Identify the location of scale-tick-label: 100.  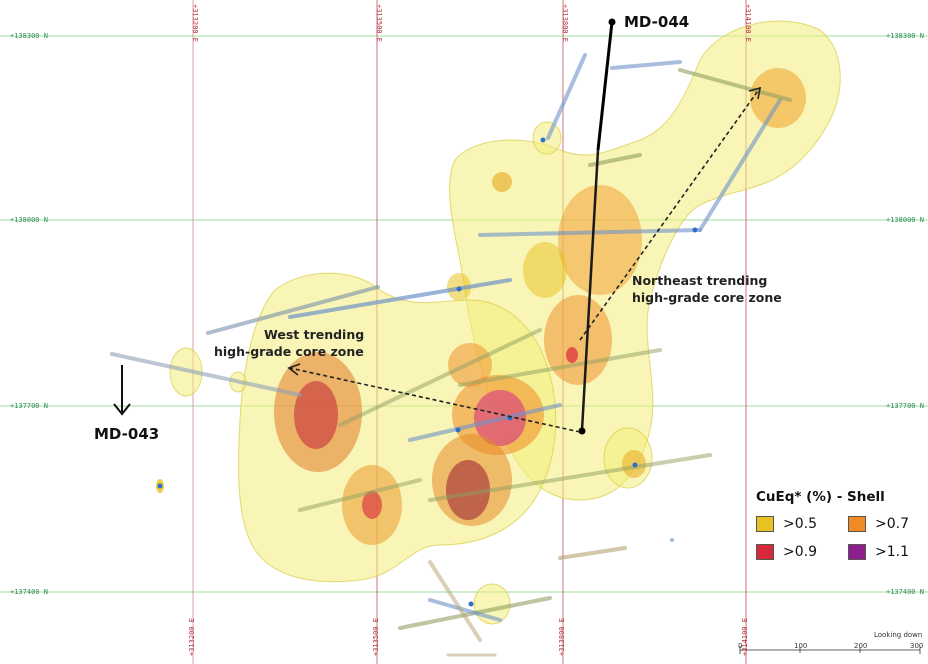
(801, 646).